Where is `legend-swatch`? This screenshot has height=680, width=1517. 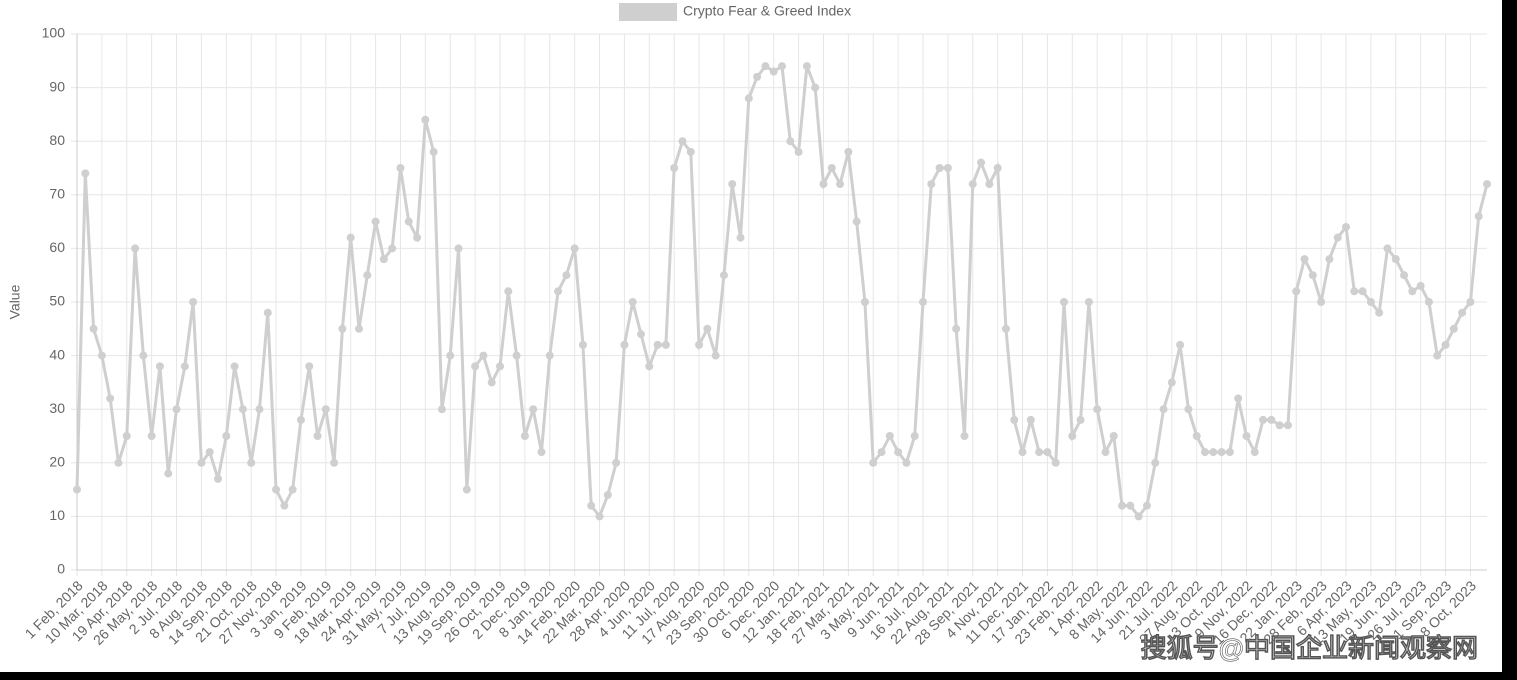
legend-swatch is located at coordinates (648, 12).